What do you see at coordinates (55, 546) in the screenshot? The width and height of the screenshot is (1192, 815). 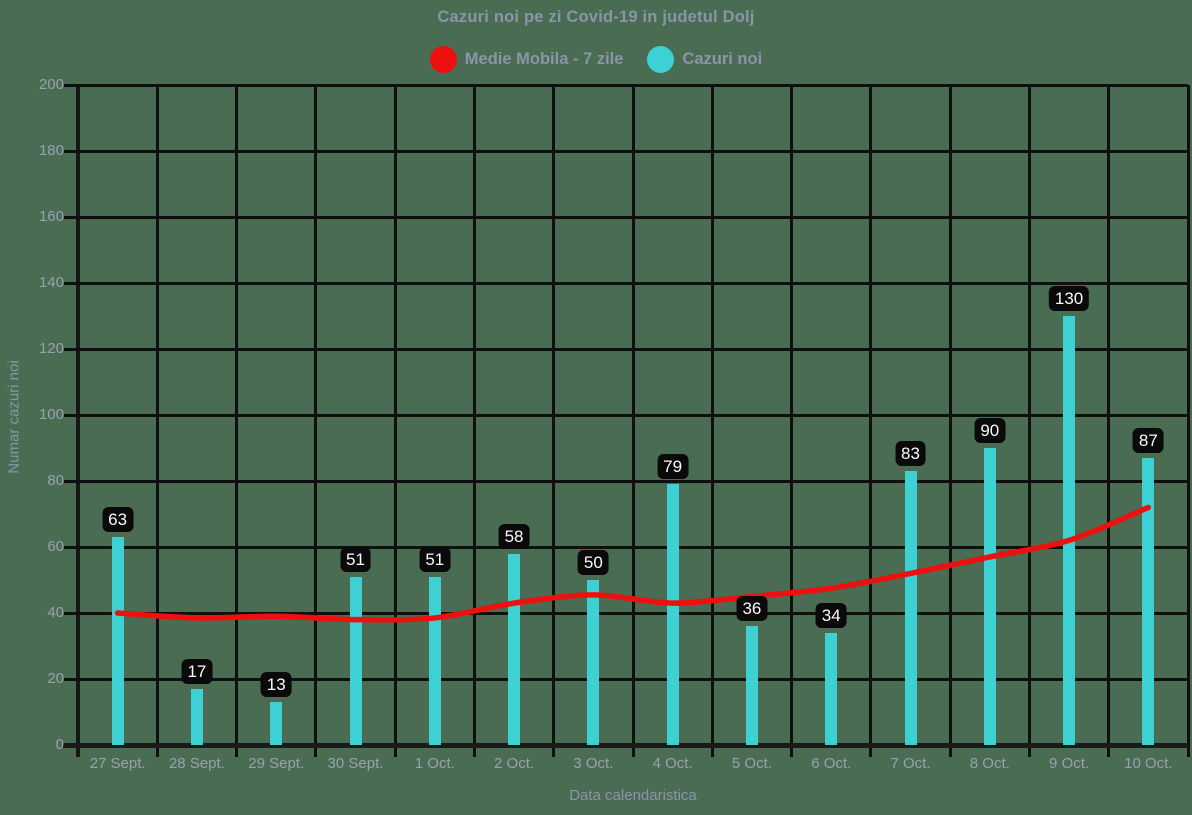 I see `y-tick-label: 60` at bounding box center [55, 546].